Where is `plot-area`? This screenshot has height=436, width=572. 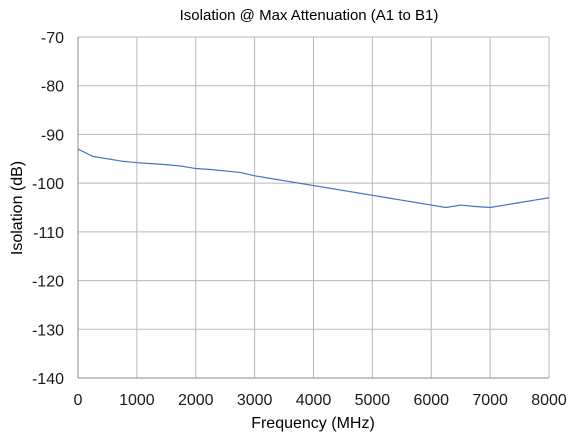 plot-area is located at coordinates (313, 178).